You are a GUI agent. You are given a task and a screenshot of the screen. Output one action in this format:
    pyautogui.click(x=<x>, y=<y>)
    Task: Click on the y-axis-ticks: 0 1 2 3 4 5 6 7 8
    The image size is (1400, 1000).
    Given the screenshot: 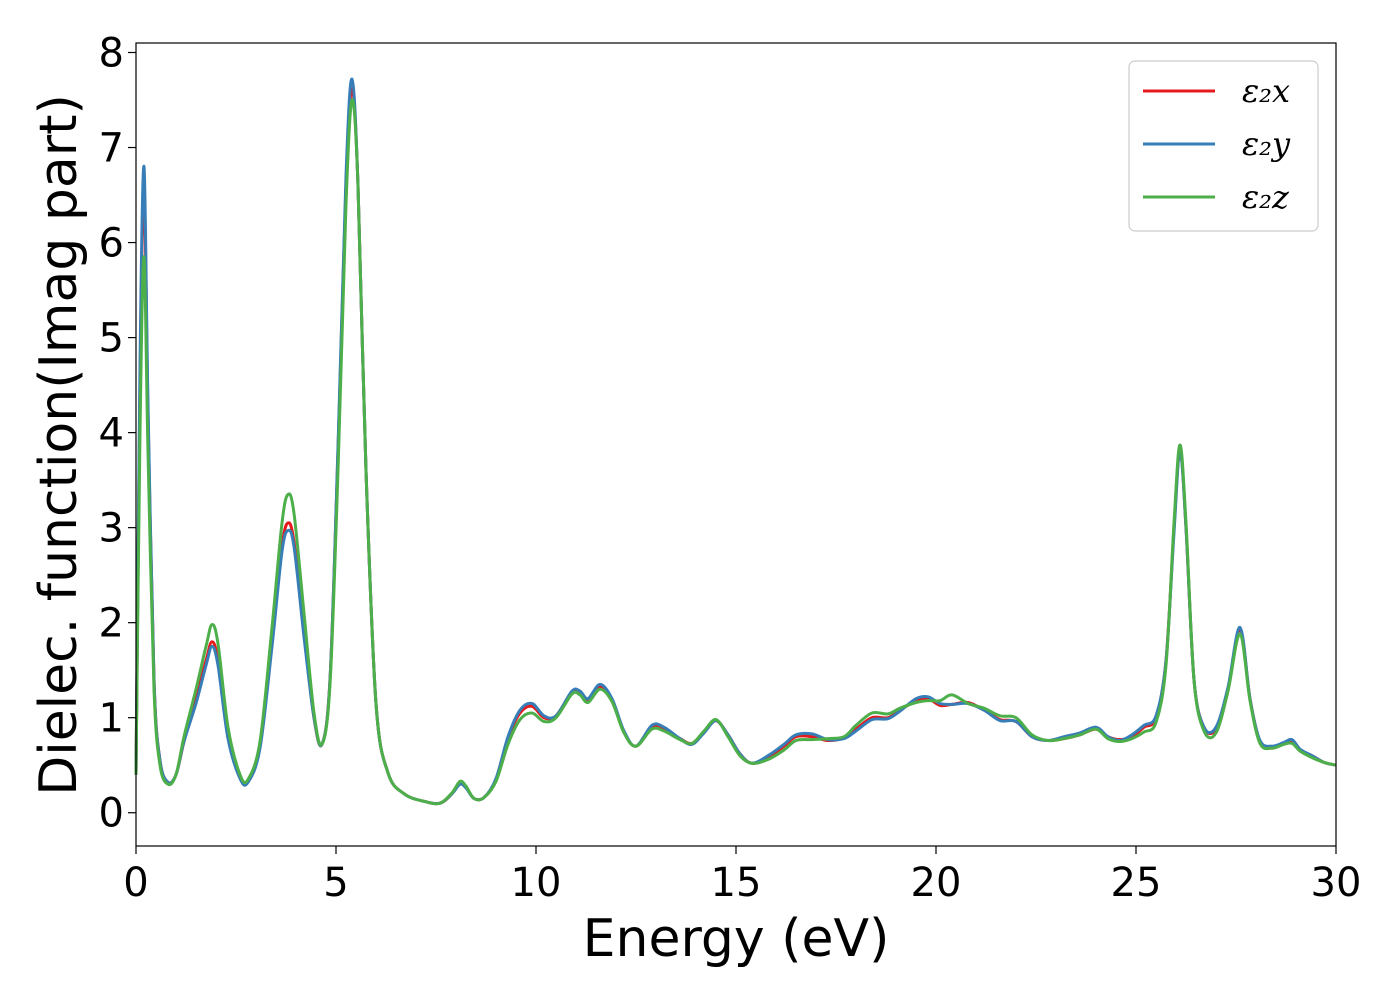 What is the action you would take?
    pyautogui.click(x=117, y=434)
    